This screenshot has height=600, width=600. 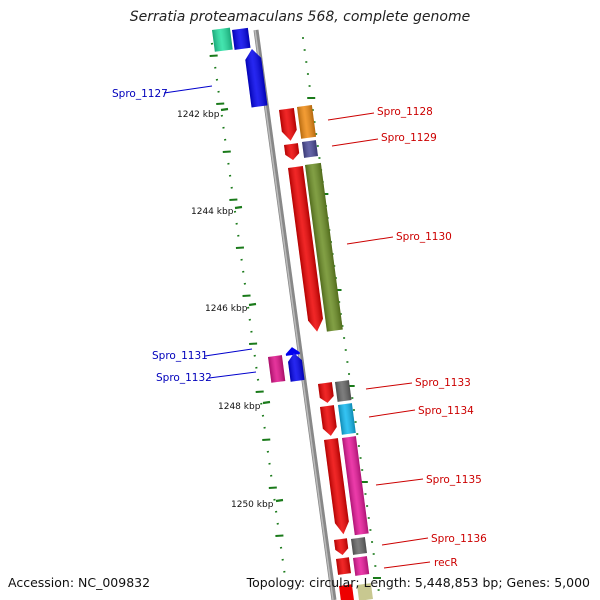 What do you see at coordinates (346, 592) in the screenshot?
I see `gene-bottom-arrow` at bounding box center [346, 592].